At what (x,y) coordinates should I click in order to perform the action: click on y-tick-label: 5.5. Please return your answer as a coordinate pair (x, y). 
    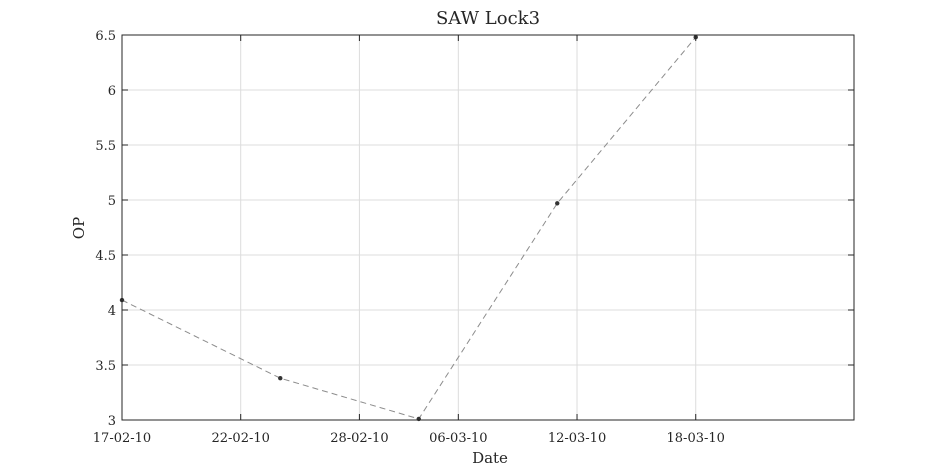
    Looking at the image, I should click on (105, 146).